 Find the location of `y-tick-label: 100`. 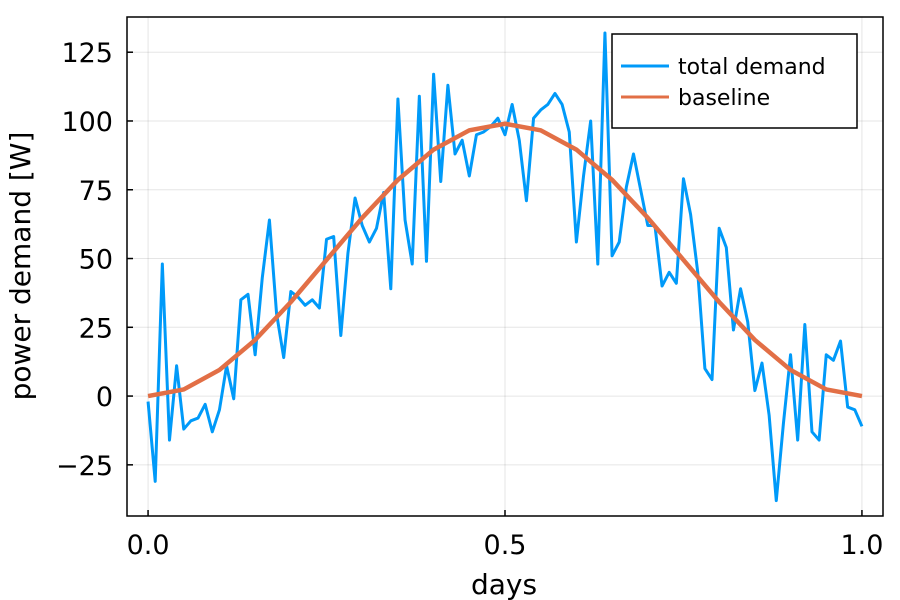

y-tick-label: 100 is located at coordinates (87, 122).